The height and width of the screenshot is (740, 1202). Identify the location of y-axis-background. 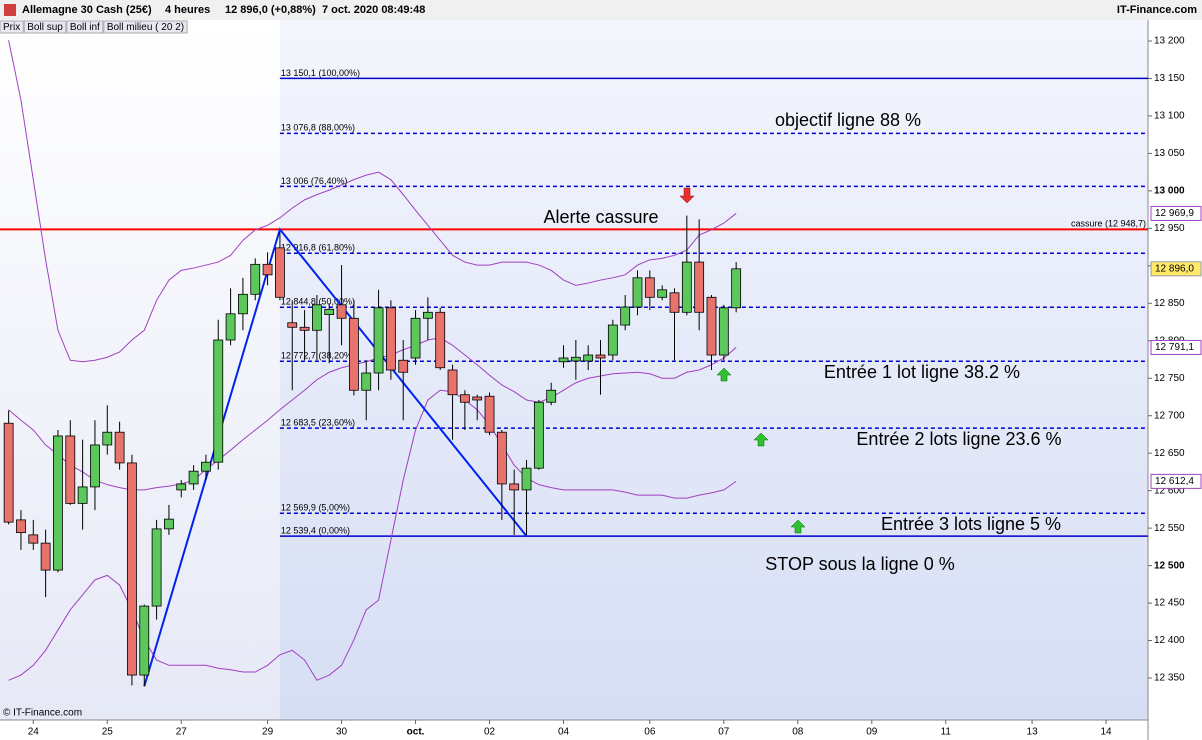
(1175, 380).